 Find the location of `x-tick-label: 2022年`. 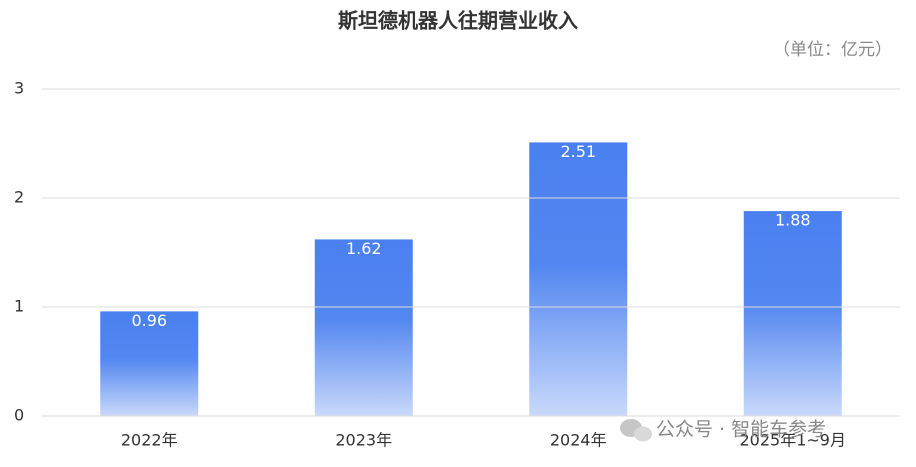

x-tick-label: 2022年 is located at coordinates (149, 440).